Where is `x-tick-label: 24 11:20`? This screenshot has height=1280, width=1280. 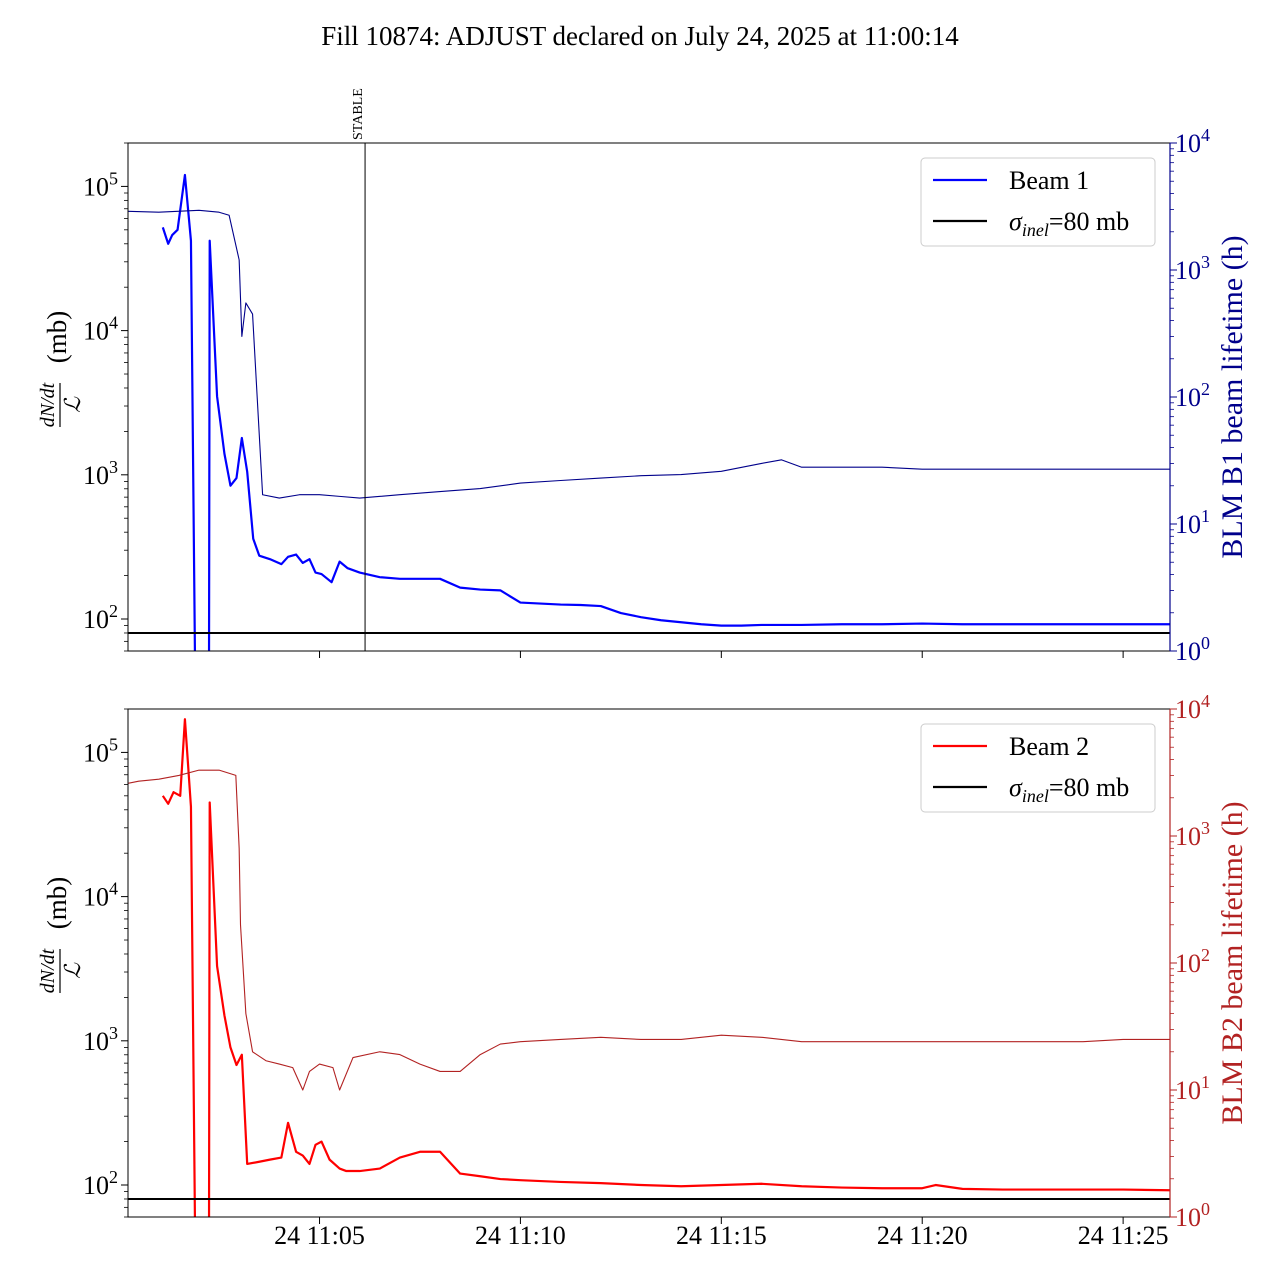 x-tick-label: 24 11:20 is located at coordinates (922, 1235).